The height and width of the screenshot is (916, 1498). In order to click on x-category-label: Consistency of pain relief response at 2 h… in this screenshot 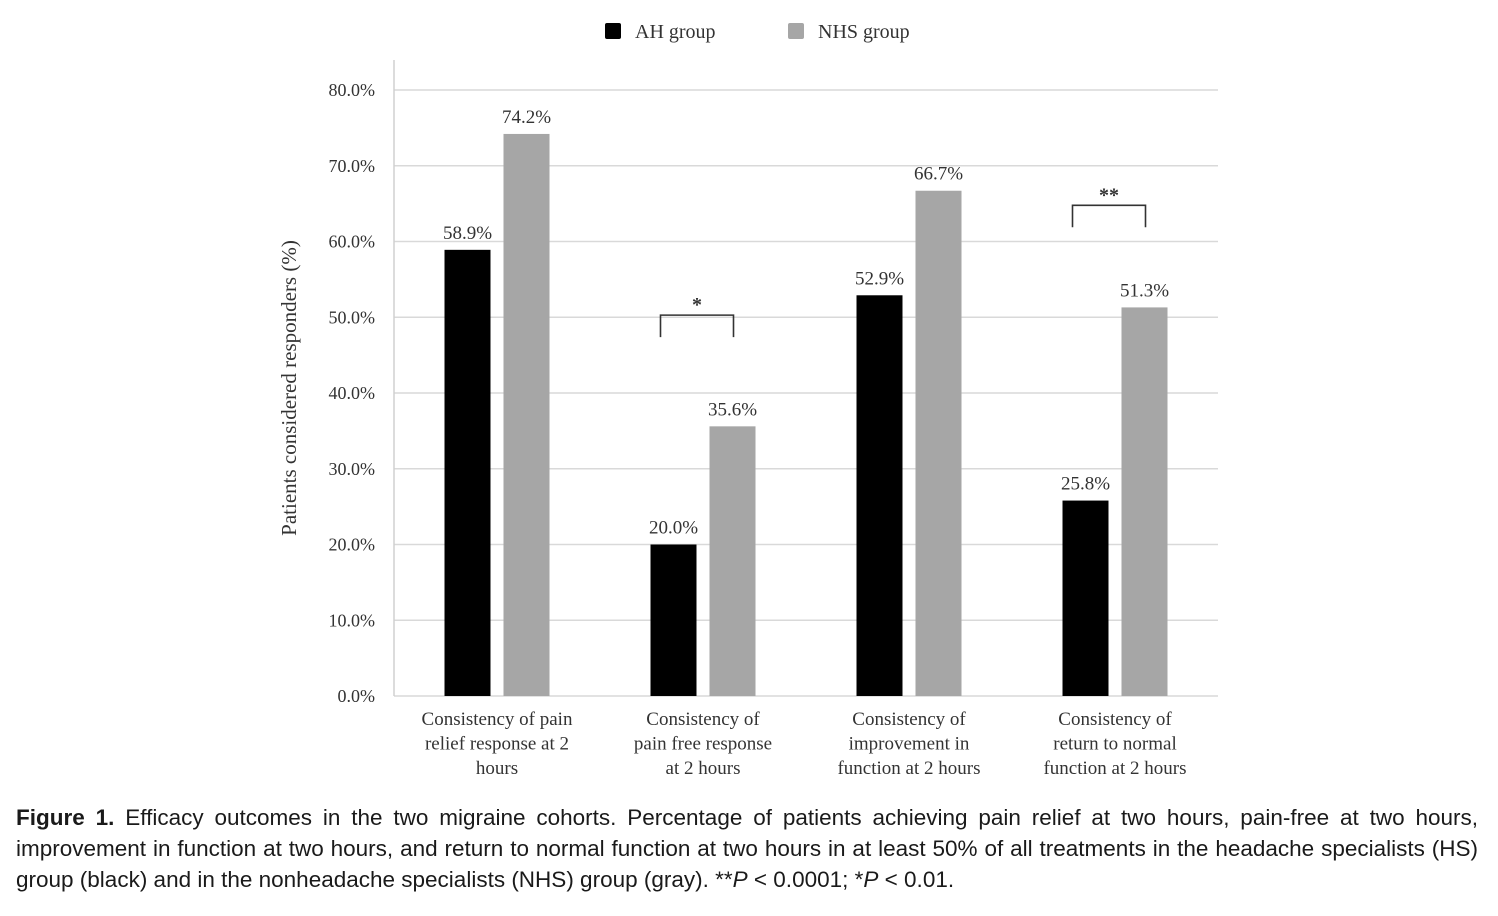, I will do `click(497, 744)`.